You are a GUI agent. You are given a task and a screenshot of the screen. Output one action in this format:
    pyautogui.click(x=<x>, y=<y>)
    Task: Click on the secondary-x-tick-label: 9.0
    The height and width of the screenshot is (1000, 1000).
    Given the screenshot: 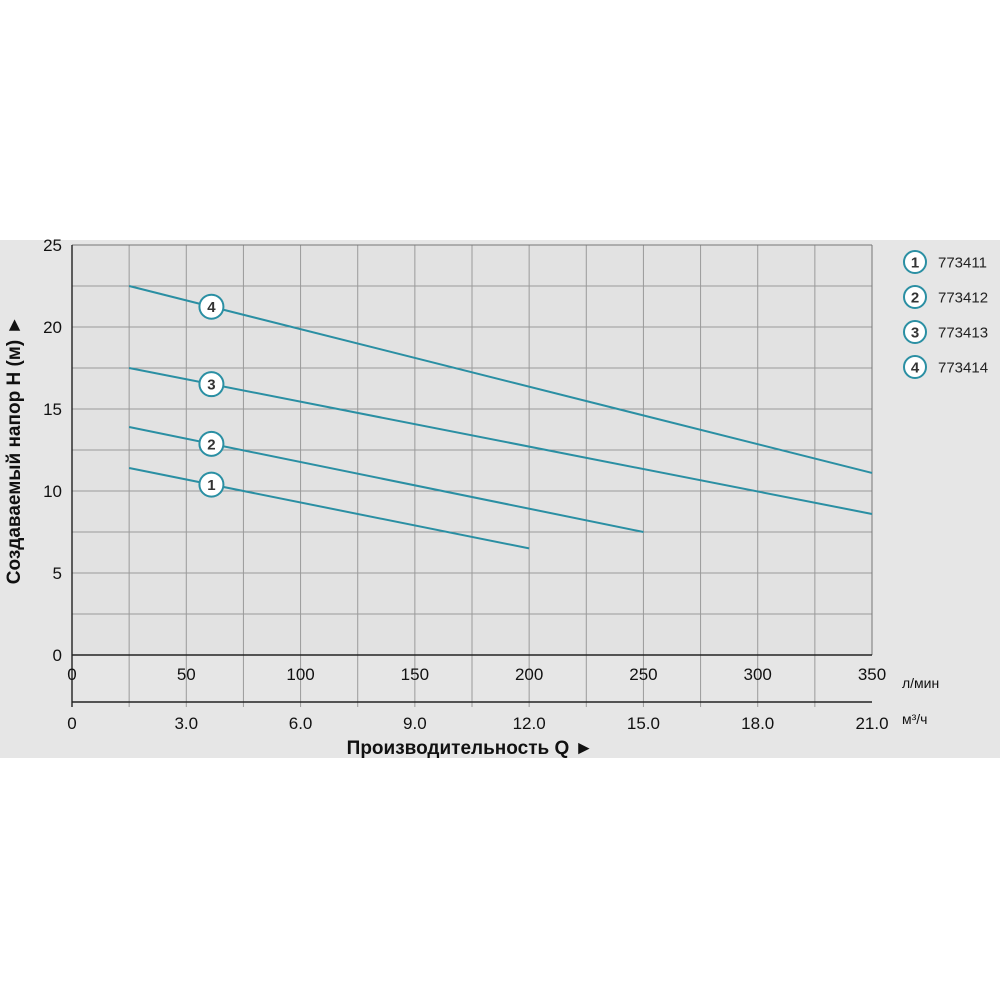 What is the action you would take?
    pyautogui.click(x=415, y=723)
    